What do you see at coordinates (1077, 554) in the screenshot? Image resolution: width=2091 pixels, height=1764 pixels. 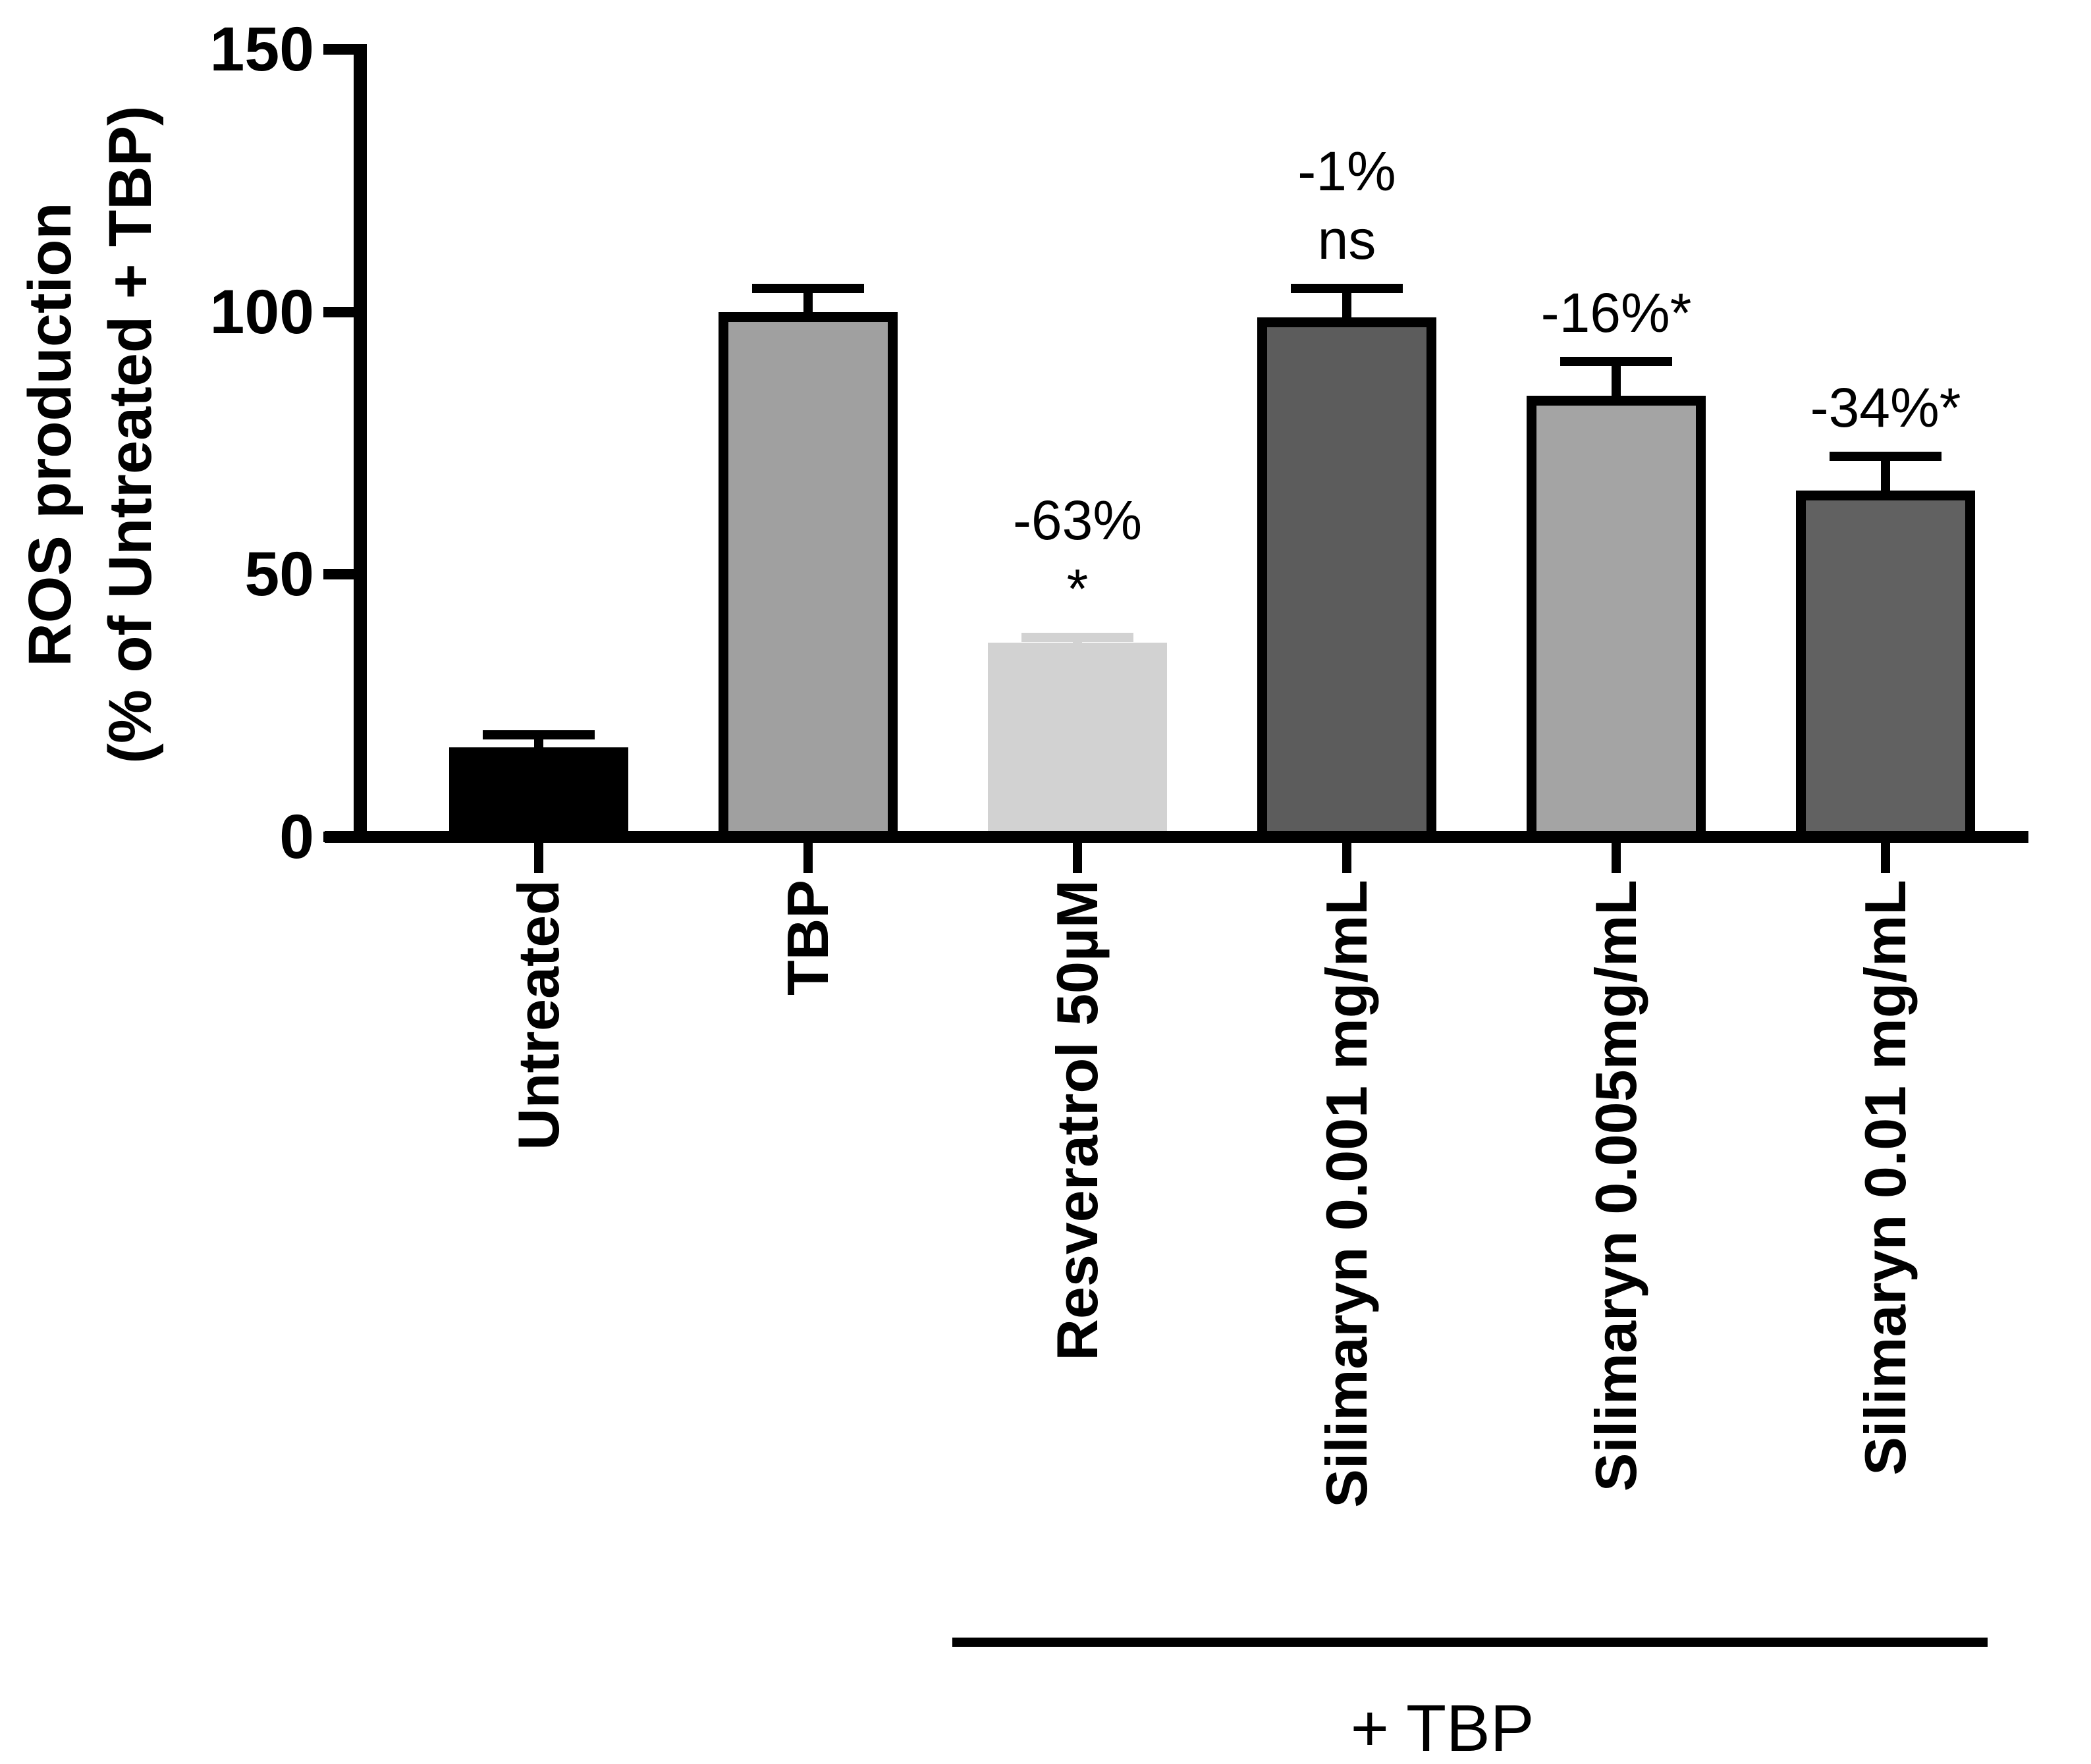 I see `bar-annotation-2: -63% *` at bounding box center [1077, 554].